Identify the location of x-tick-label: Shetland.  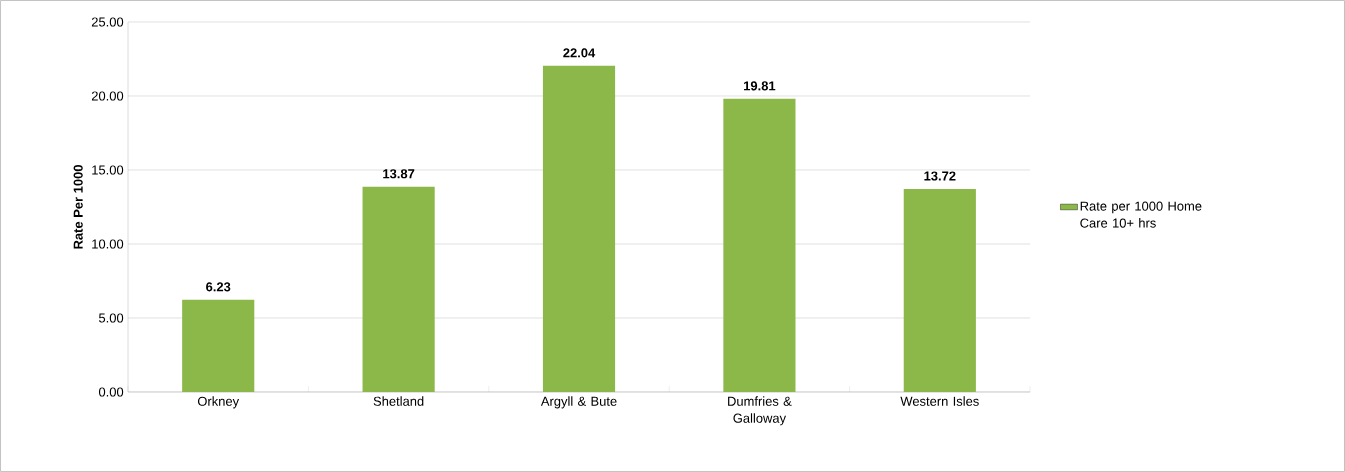
(398, 401).